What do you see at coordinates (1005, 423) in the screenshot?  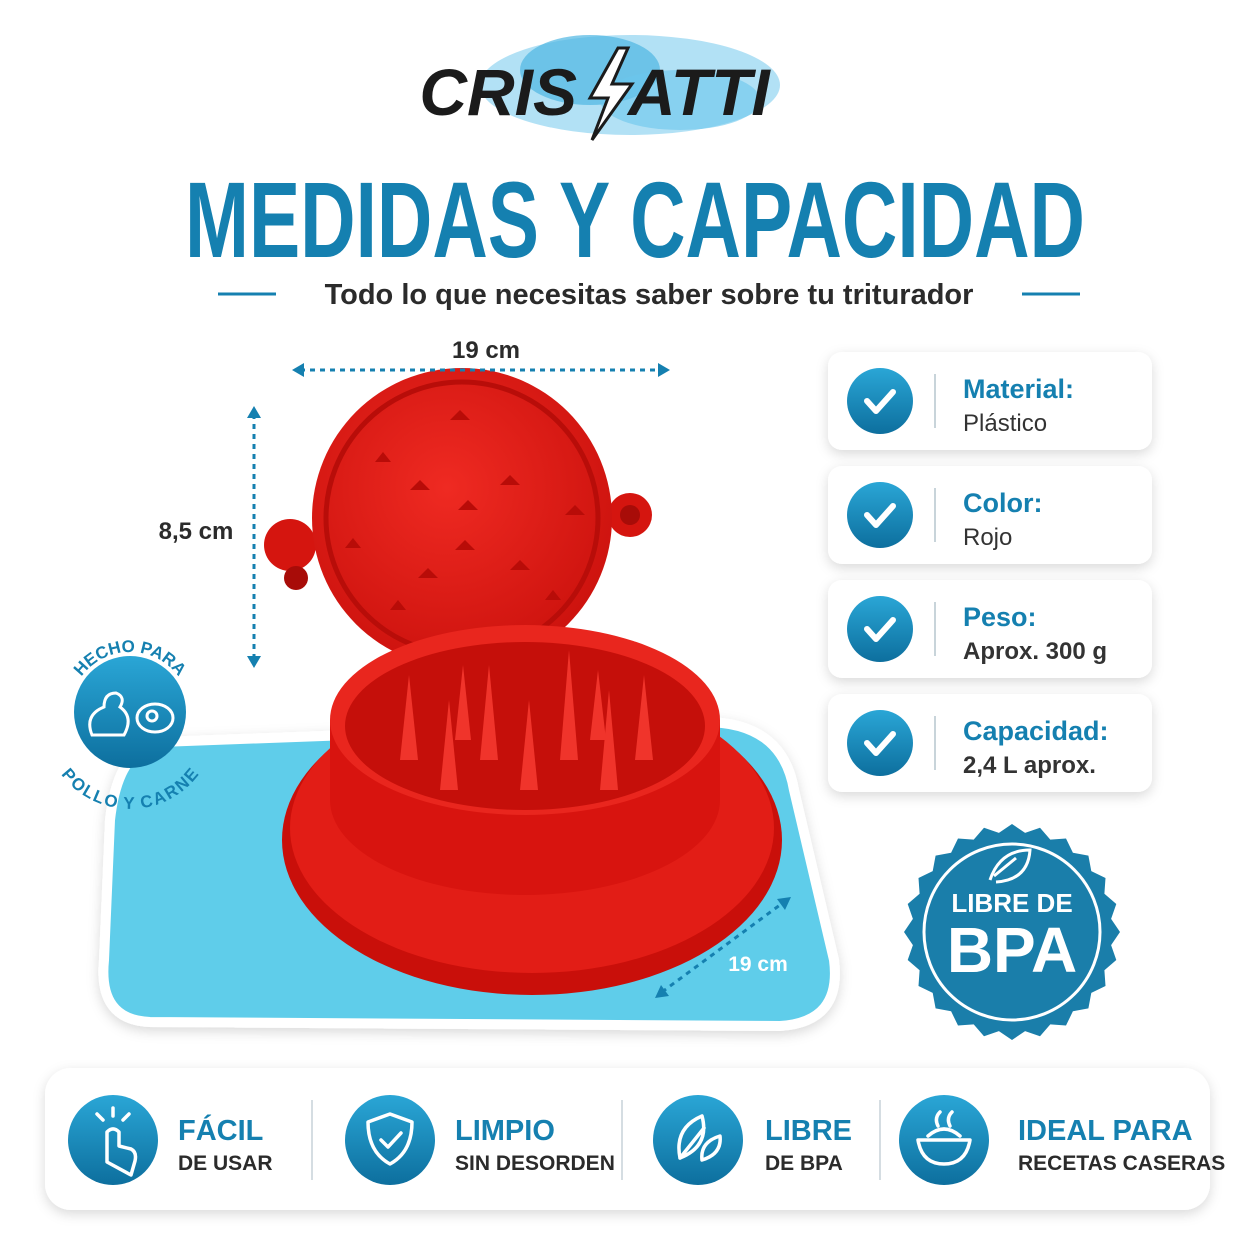 I see `spec-value: Plástico` at bounding box center [1005, 423].